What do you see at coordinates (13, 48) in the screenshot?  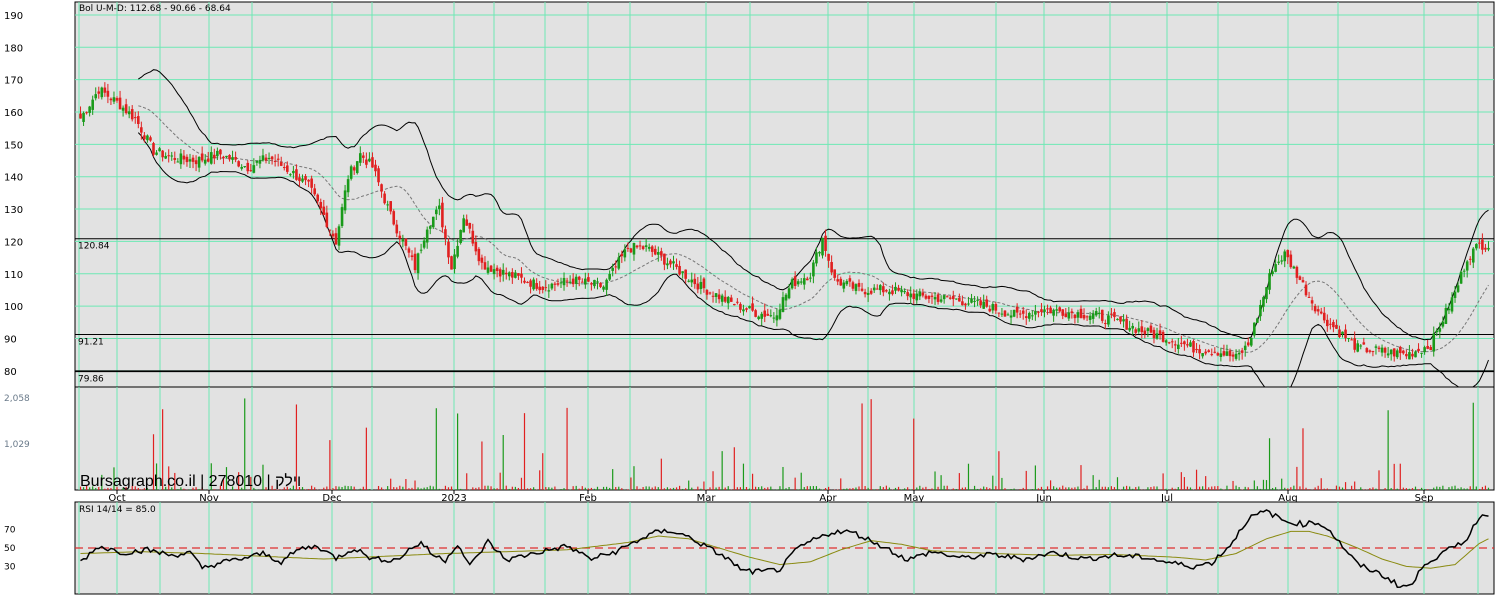 I see `price-tick-label: 180` at bounding box center [13, 48].